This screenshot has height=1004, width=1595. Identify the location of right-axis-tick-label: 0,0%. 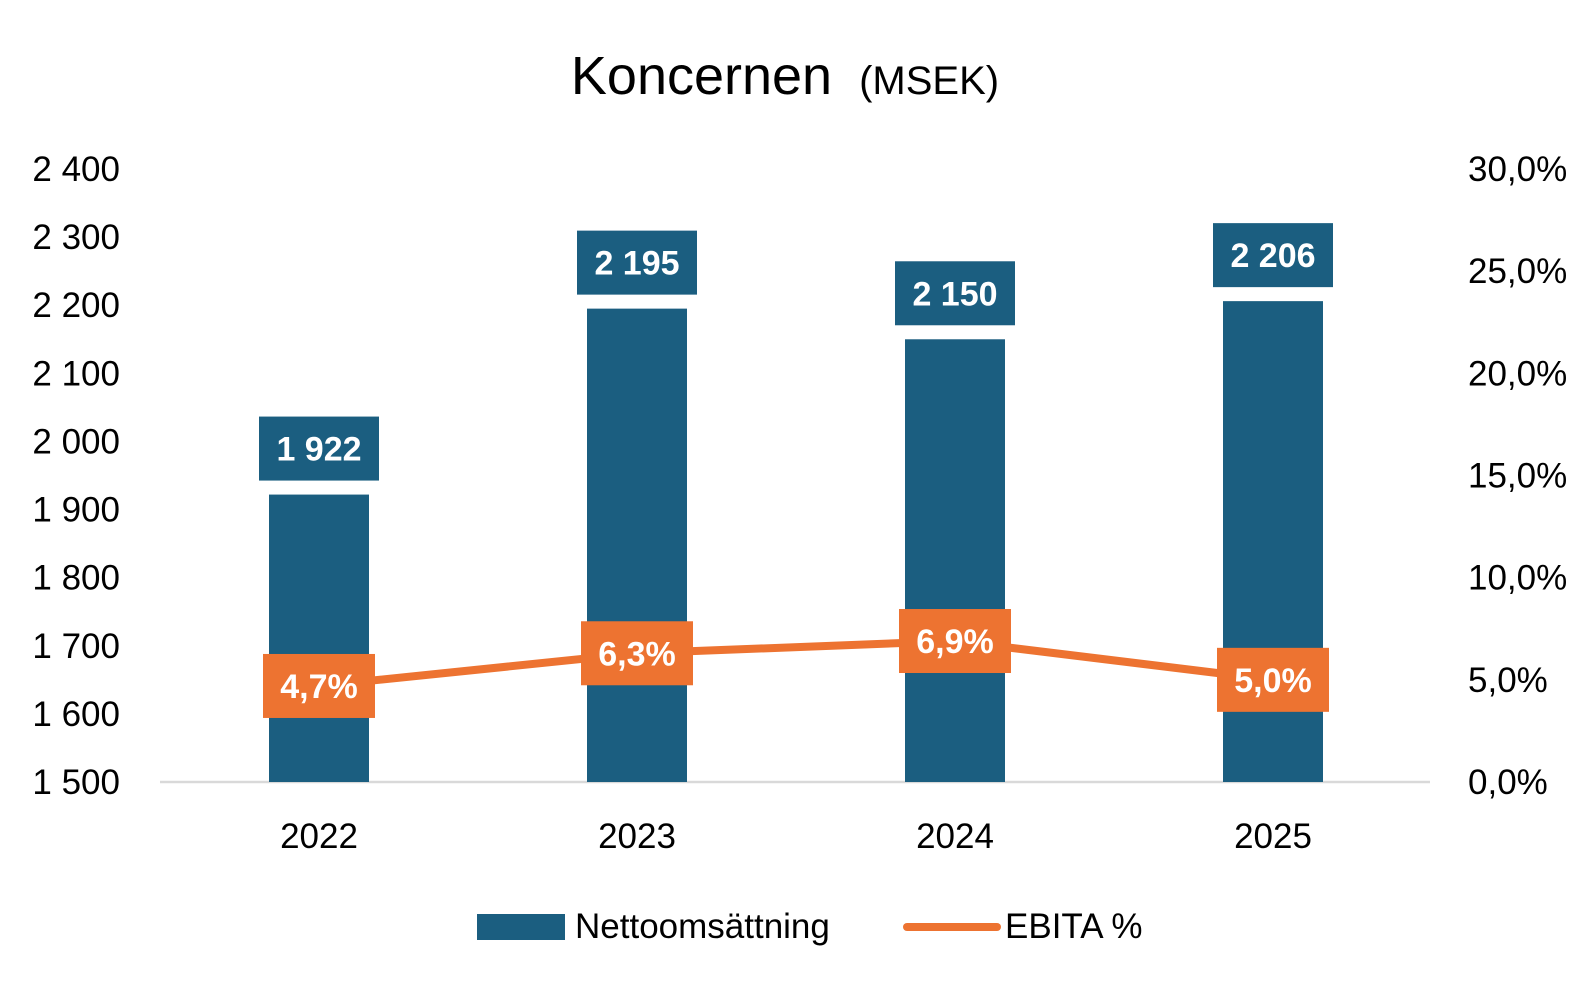
(1508, 782).